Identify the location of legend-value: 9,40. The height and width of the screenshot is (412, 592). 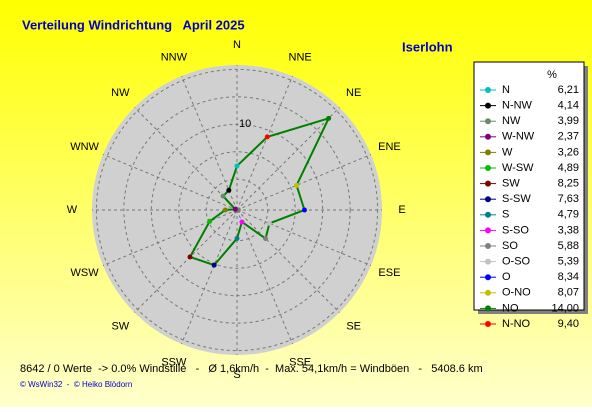
(568, 324).